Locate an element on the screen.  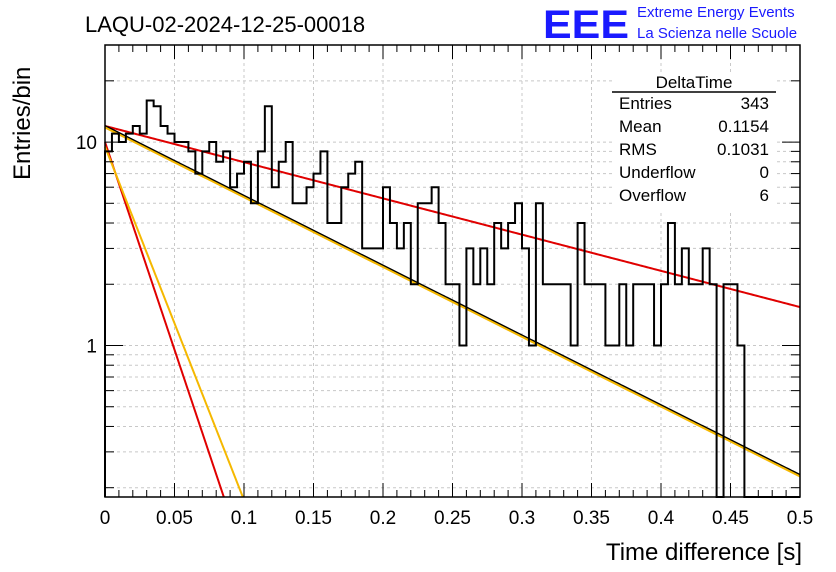
x-tick-label: 0.4 is located at coordinates (661, 518).